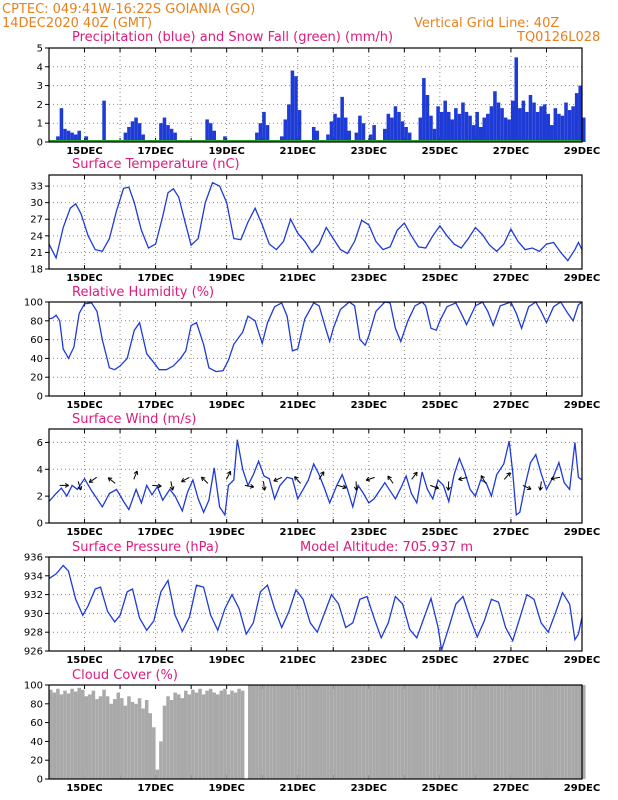  What do you see at coordinates (40, 124) in the screenshot?
I see `y-tick-label: 1` at bounding box center [40, 124].